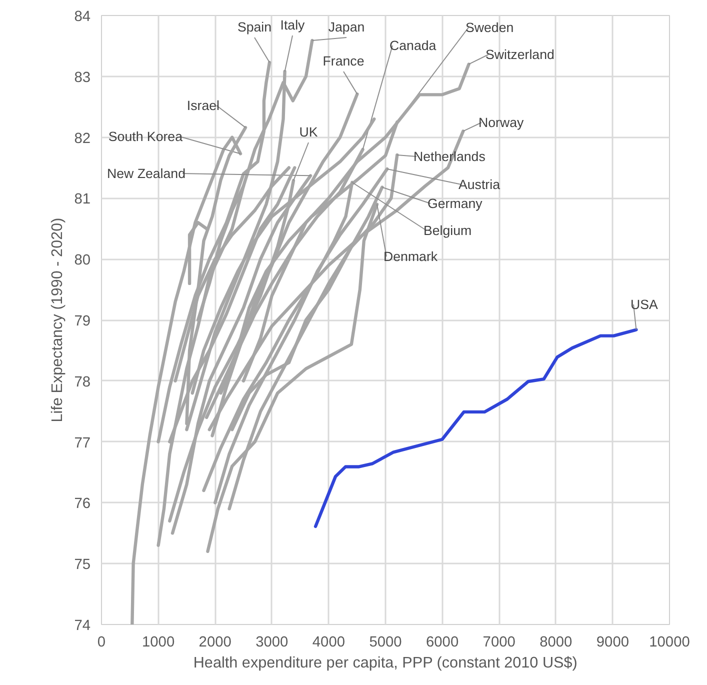 The width and height of the screenshot is (707, 685). I want to click on y-tick-label: 84, so click(82, 17).